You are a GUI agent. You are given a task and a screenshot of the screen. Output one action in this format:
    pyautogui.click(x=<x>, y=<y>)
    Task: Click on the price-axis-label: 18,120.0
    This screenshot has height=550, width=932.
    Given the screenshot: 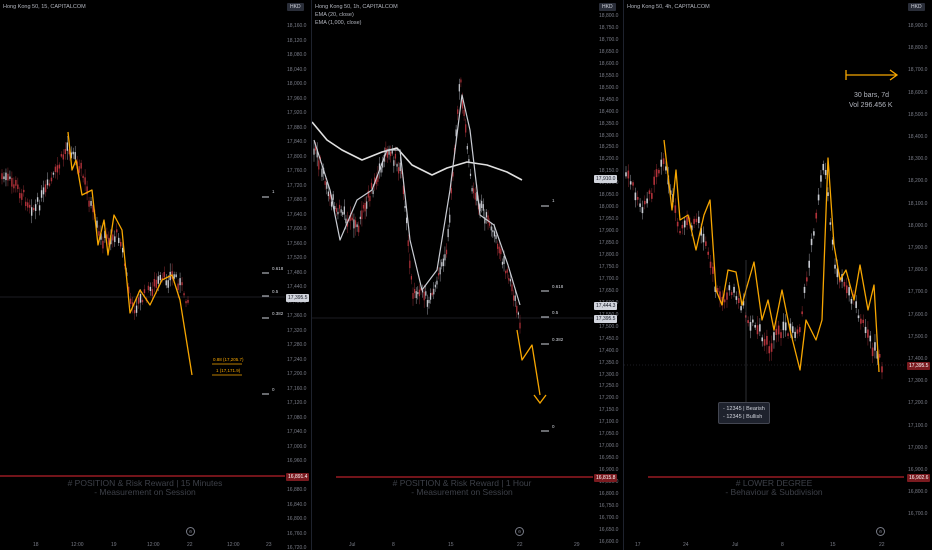 What is the action you would take?
    pyautogui.click(x=297, y=40)
    